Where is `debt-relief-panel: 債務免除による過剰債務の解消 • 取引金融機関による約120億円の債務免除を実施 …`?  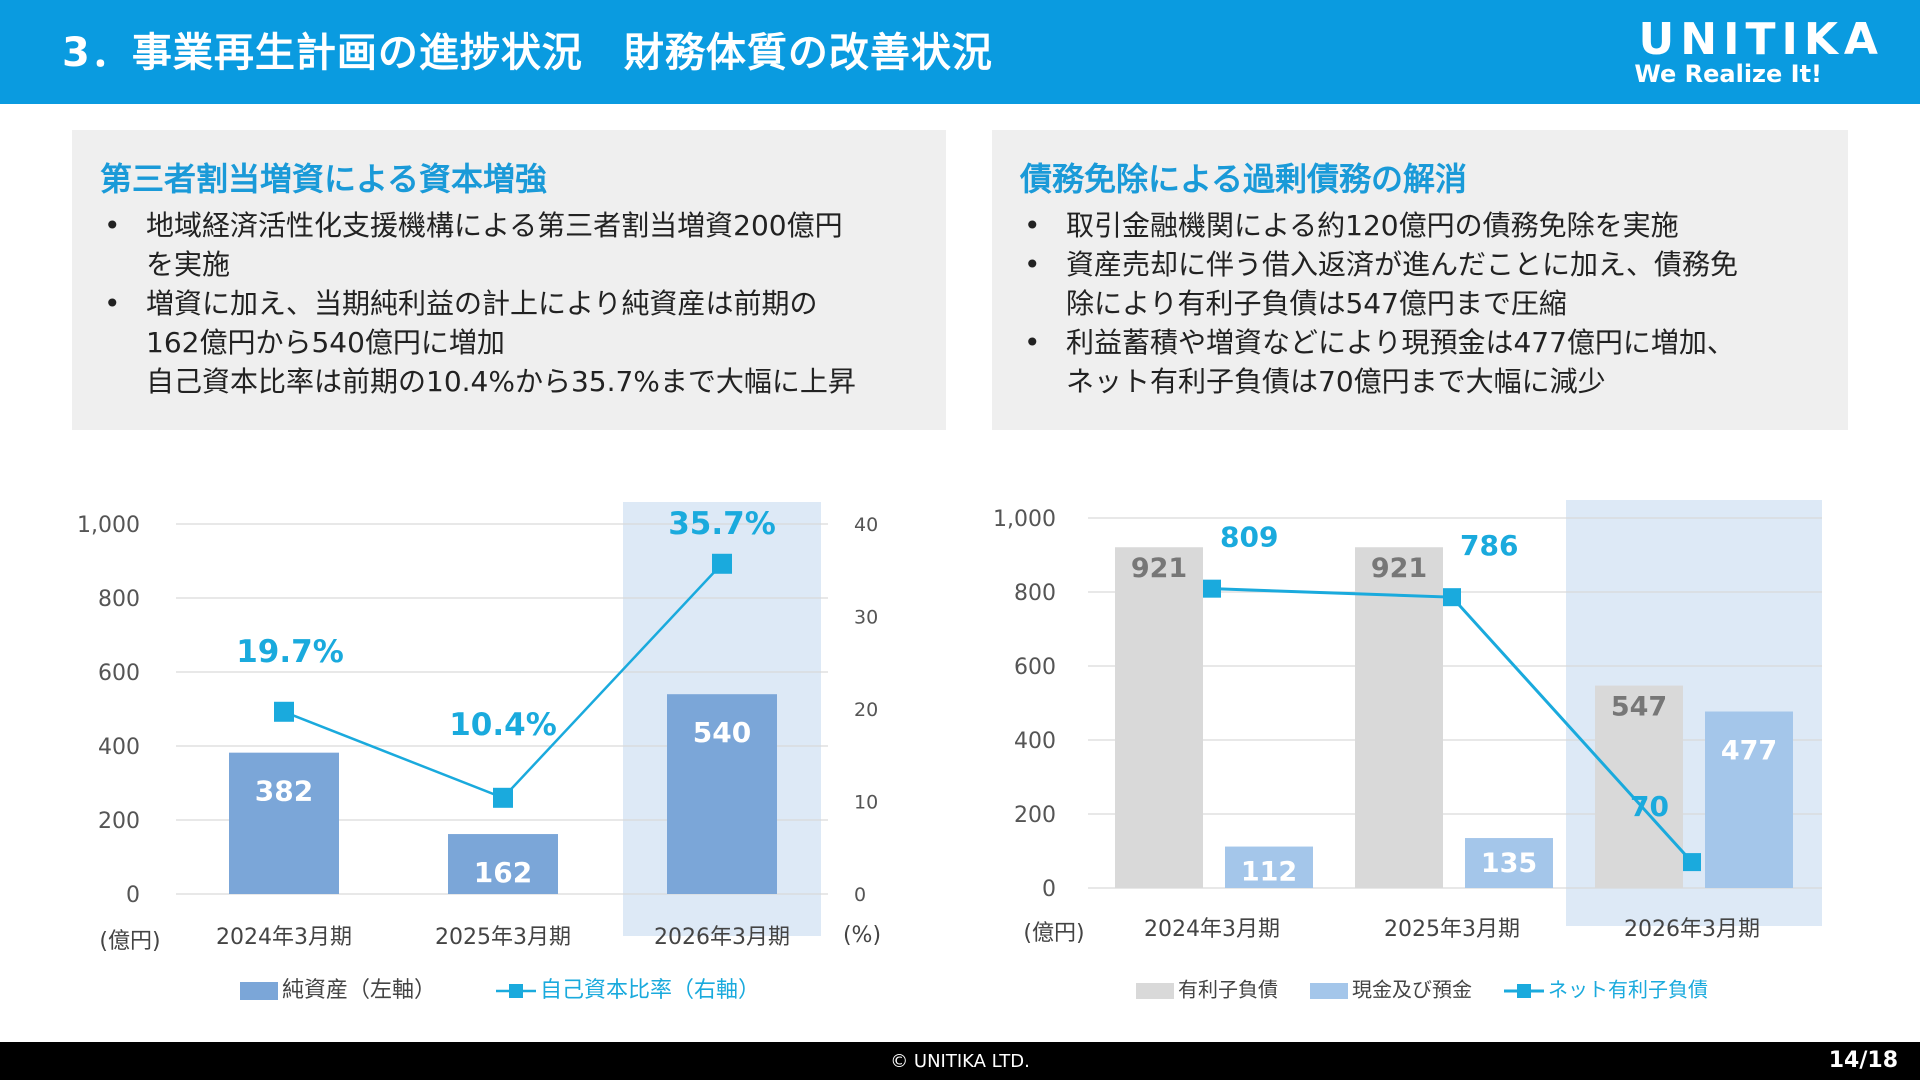 debt-relief-panel: 債務免除による過剰債務の解消 • 取引金融機関による約120億円の債務免除を実施 … is located at coordinates (1420, 280).